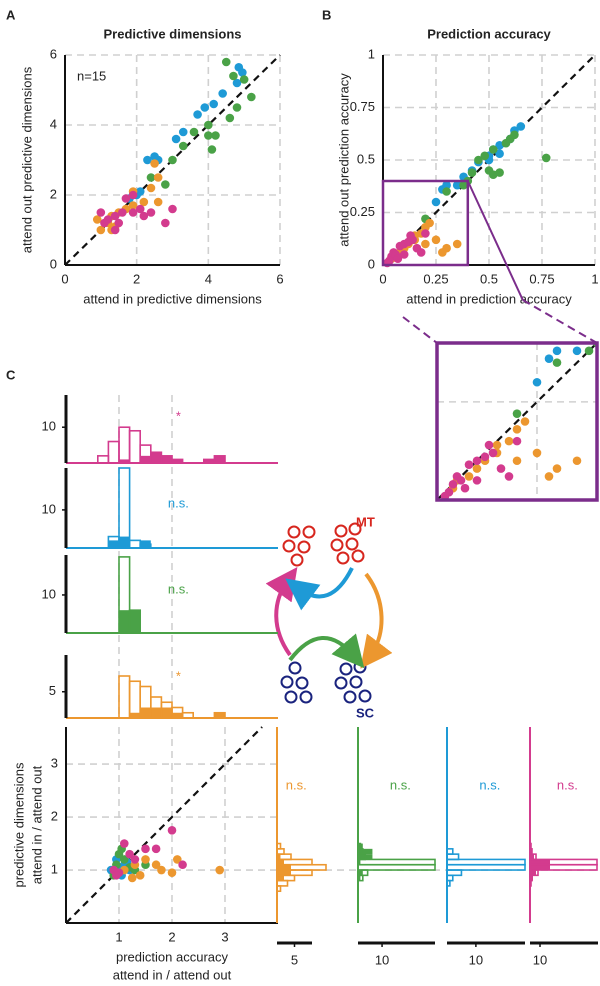 Image resolution: width=600 pixels, height=986 pixels. Describe the element at coordinates (172, 956) in the screenshot. I see `x-axis-label: prediction accuracy` at that location.